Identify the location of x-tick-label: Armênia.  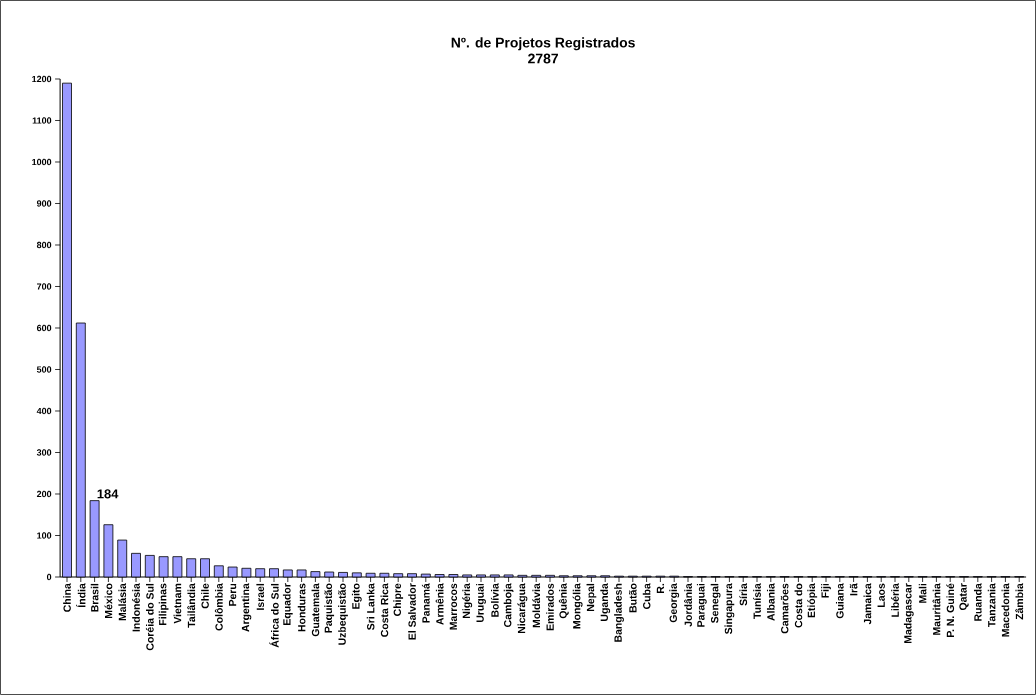
(439, 604).